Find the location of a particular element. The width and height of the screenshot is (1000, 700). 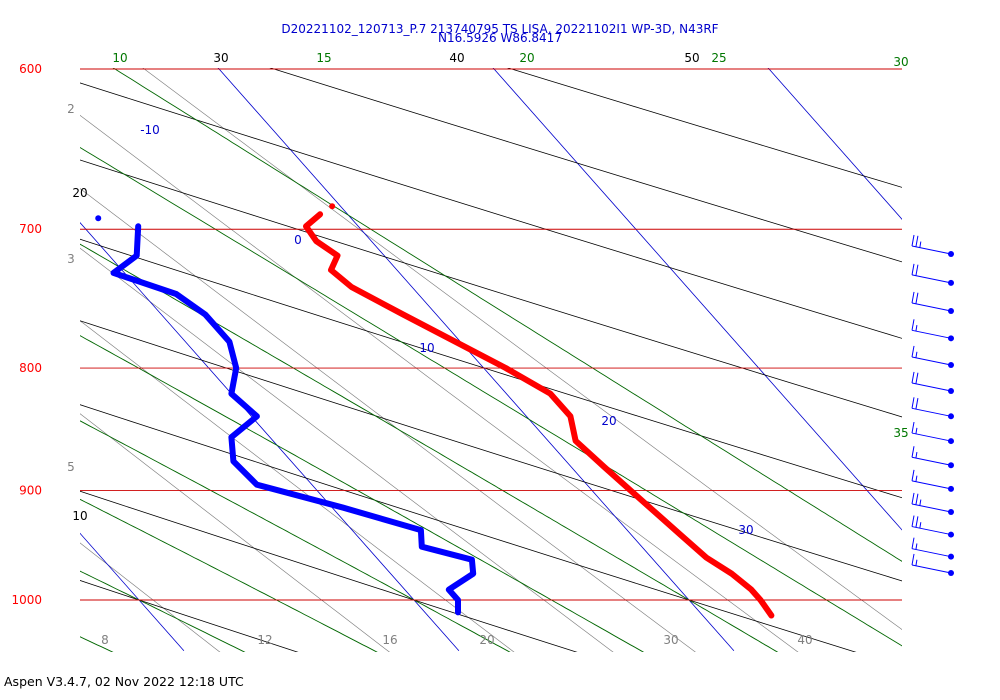

chart-subtitle: N16.5926 W86.8417 is located at coordinates (500, 38).